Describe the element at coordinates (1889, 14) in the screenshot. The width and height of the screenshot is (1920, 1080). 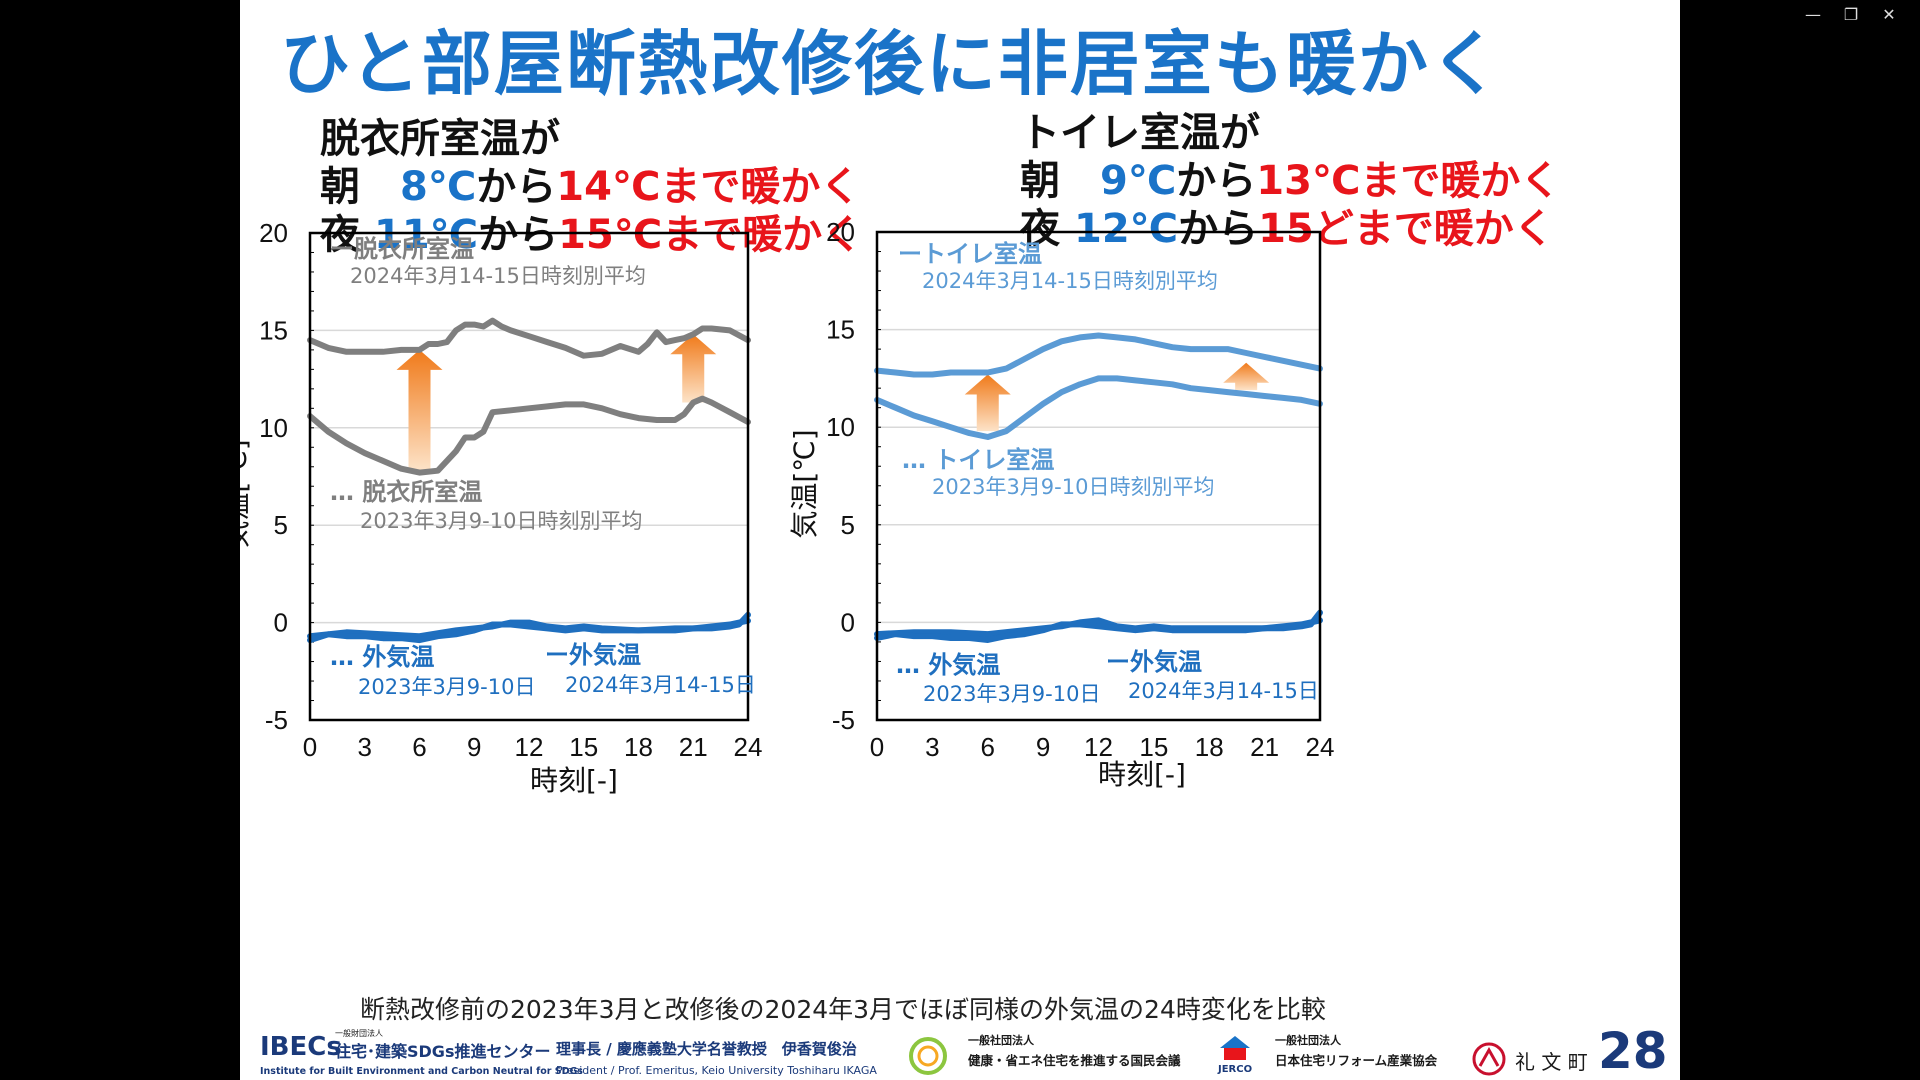
I see `close-button: ✕` at that location.